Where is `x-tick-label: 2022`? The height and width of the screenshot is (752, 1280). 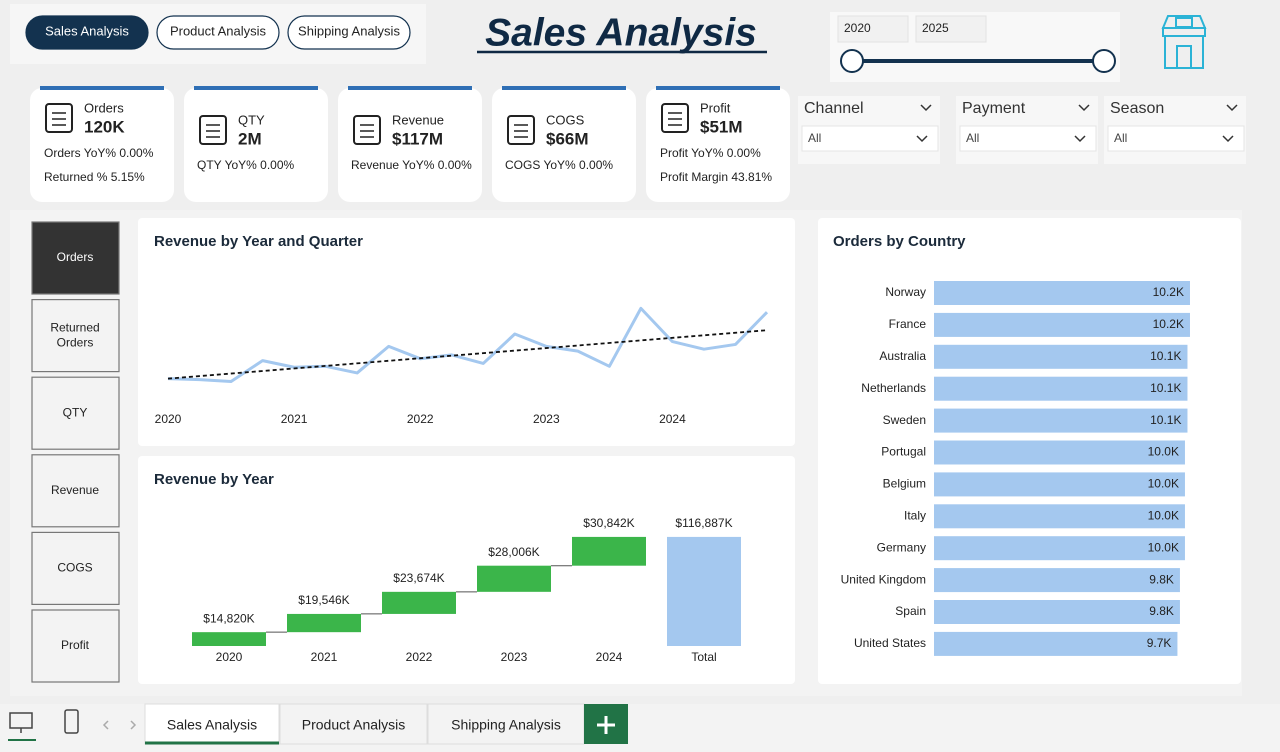 x-tick-label: 2022 is located at coordinates (419, 657).